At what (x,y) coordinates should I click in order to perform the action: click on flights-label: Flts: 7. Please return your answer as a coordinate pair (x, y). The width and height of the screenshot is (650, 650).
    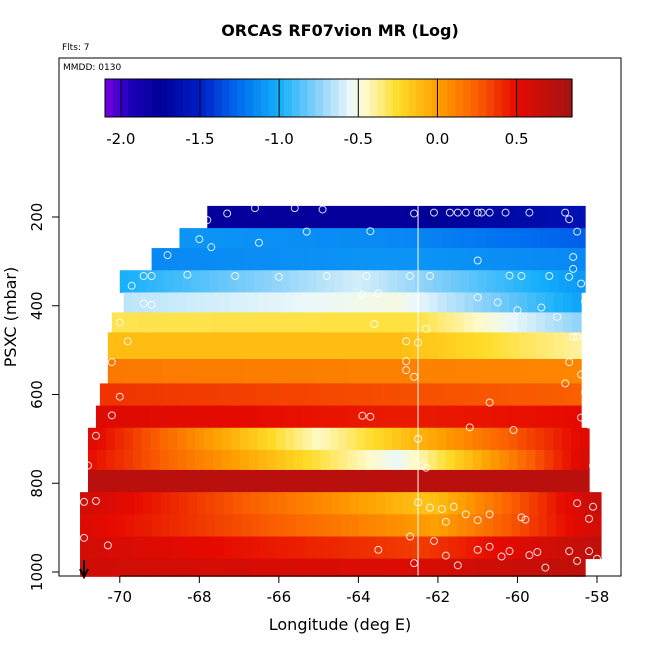
    Looking at the image, I should click on (76, 48).